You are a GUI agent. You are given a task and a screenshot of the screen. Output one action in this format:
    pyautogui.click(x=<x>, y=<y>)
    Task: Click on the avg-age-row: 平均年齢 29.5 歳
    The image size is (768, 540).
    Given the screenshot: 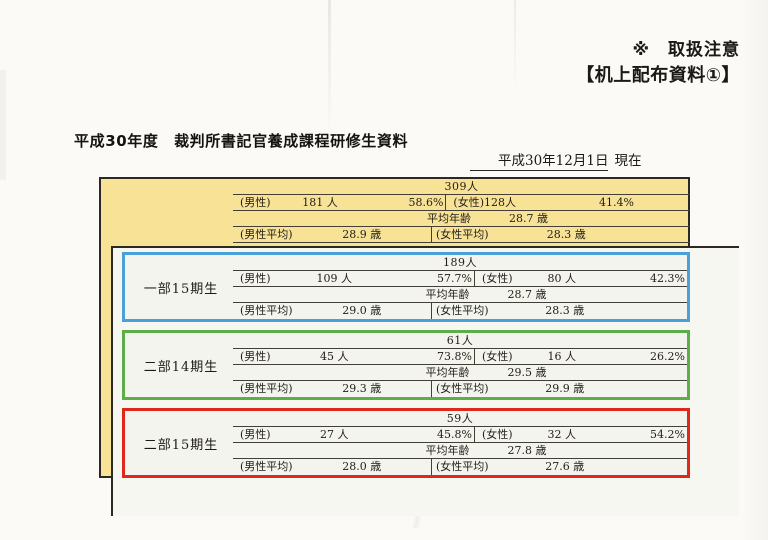 What is the action you would take?
    pyautogui.click(x=460, y=373)
    